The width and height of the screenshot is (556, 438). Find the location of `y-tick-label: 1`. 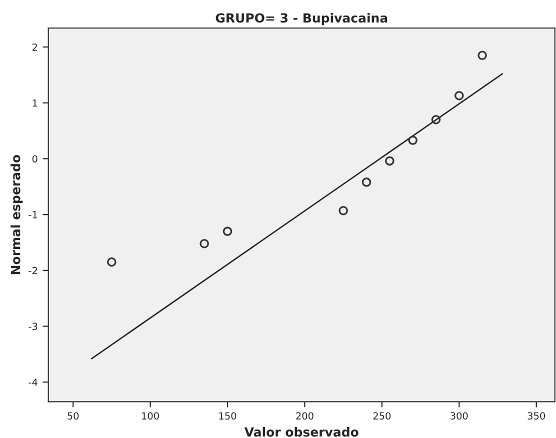

y-tick-label: 1 is located at coordinates (35, 103).